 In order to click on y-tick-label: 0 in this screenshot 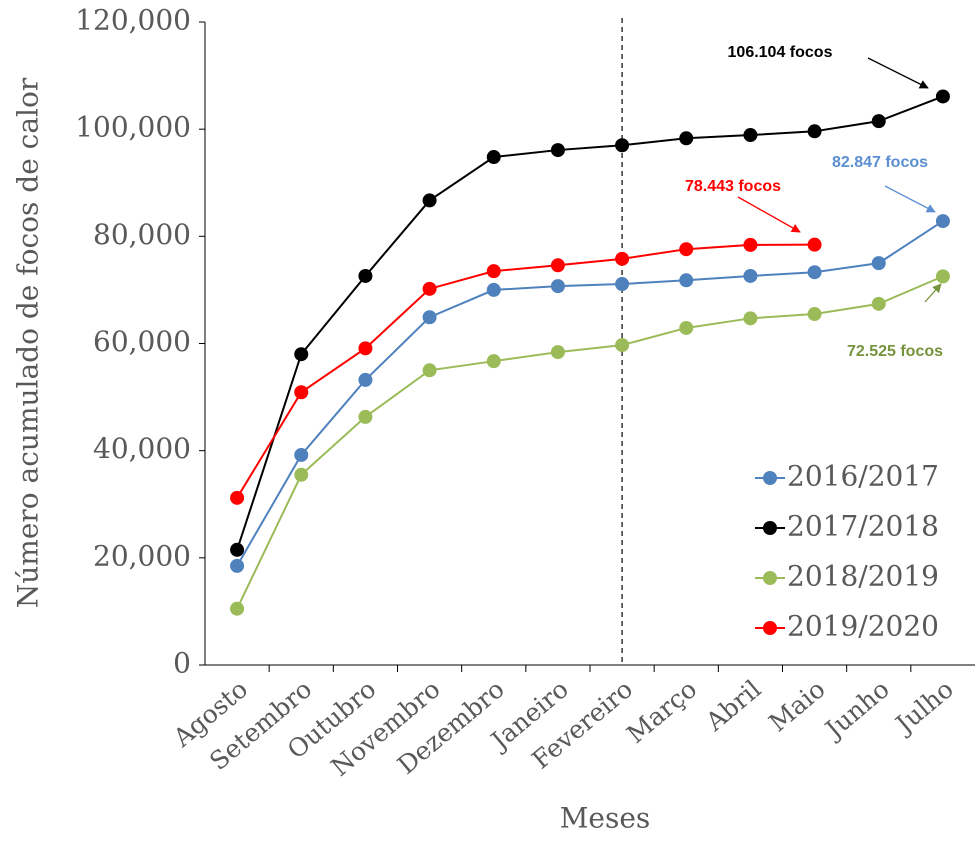, I will do `click(182, 663)`.